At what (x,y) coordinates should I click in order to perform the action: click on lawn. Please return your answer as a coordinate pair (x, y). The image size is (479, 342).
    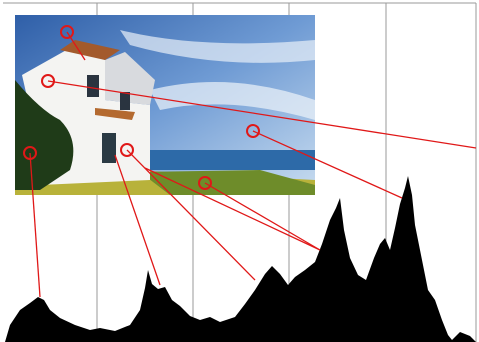
    Looking at the image, I should click on (227, 182).